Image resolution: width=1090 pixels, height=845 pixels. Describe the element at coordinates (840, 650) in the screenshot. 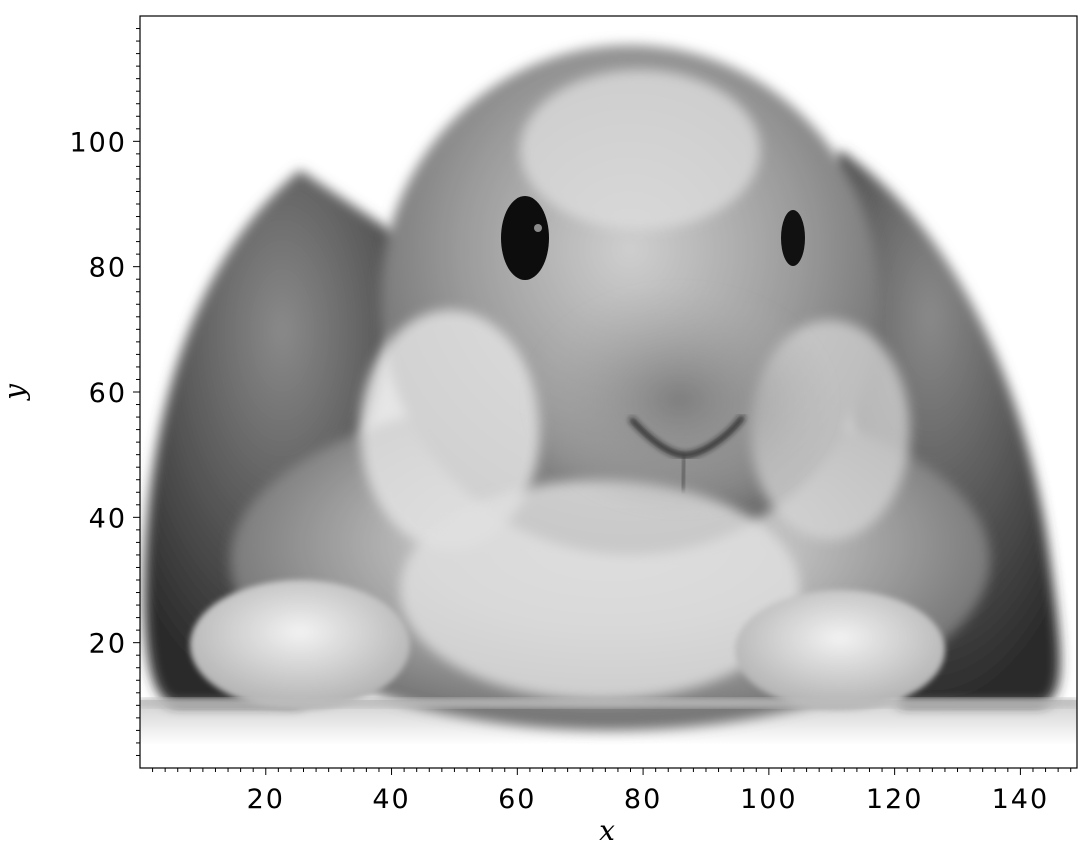

I see `paw-right` at that location.